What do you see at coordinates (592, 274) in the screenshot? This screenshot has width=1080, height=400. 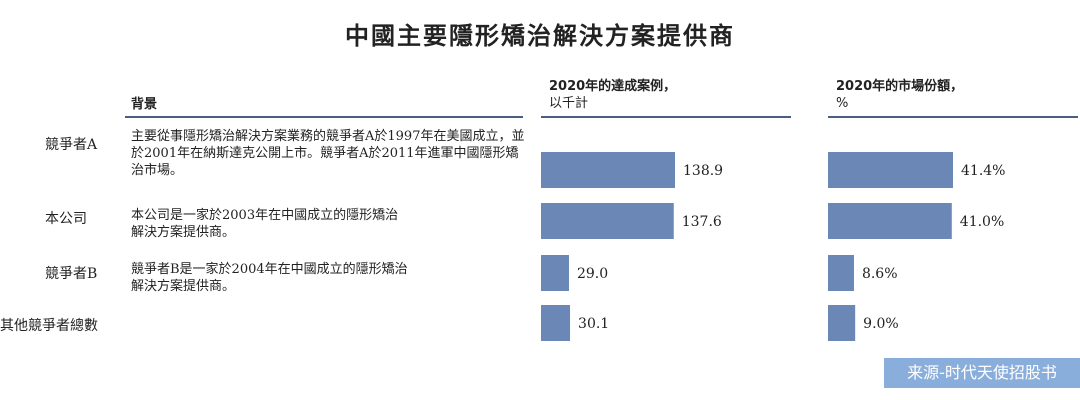 I see `cases-value-label-competitor-b: 29.0` at bounding box center [592, 274].